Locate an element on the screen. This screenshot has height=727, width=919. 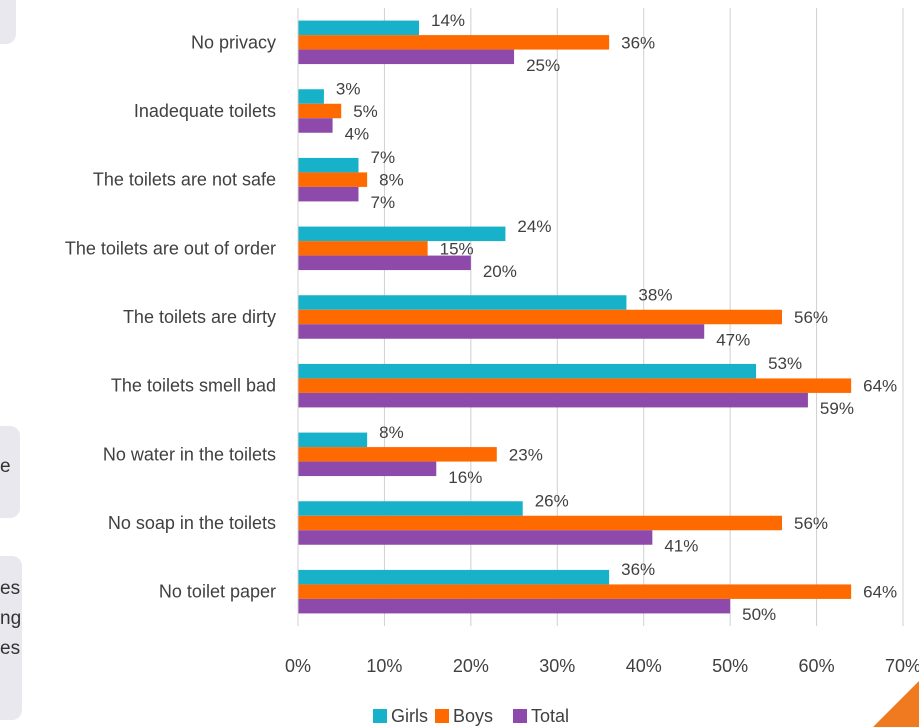
side-panel-middle: e is located at coordinates (10, 472).